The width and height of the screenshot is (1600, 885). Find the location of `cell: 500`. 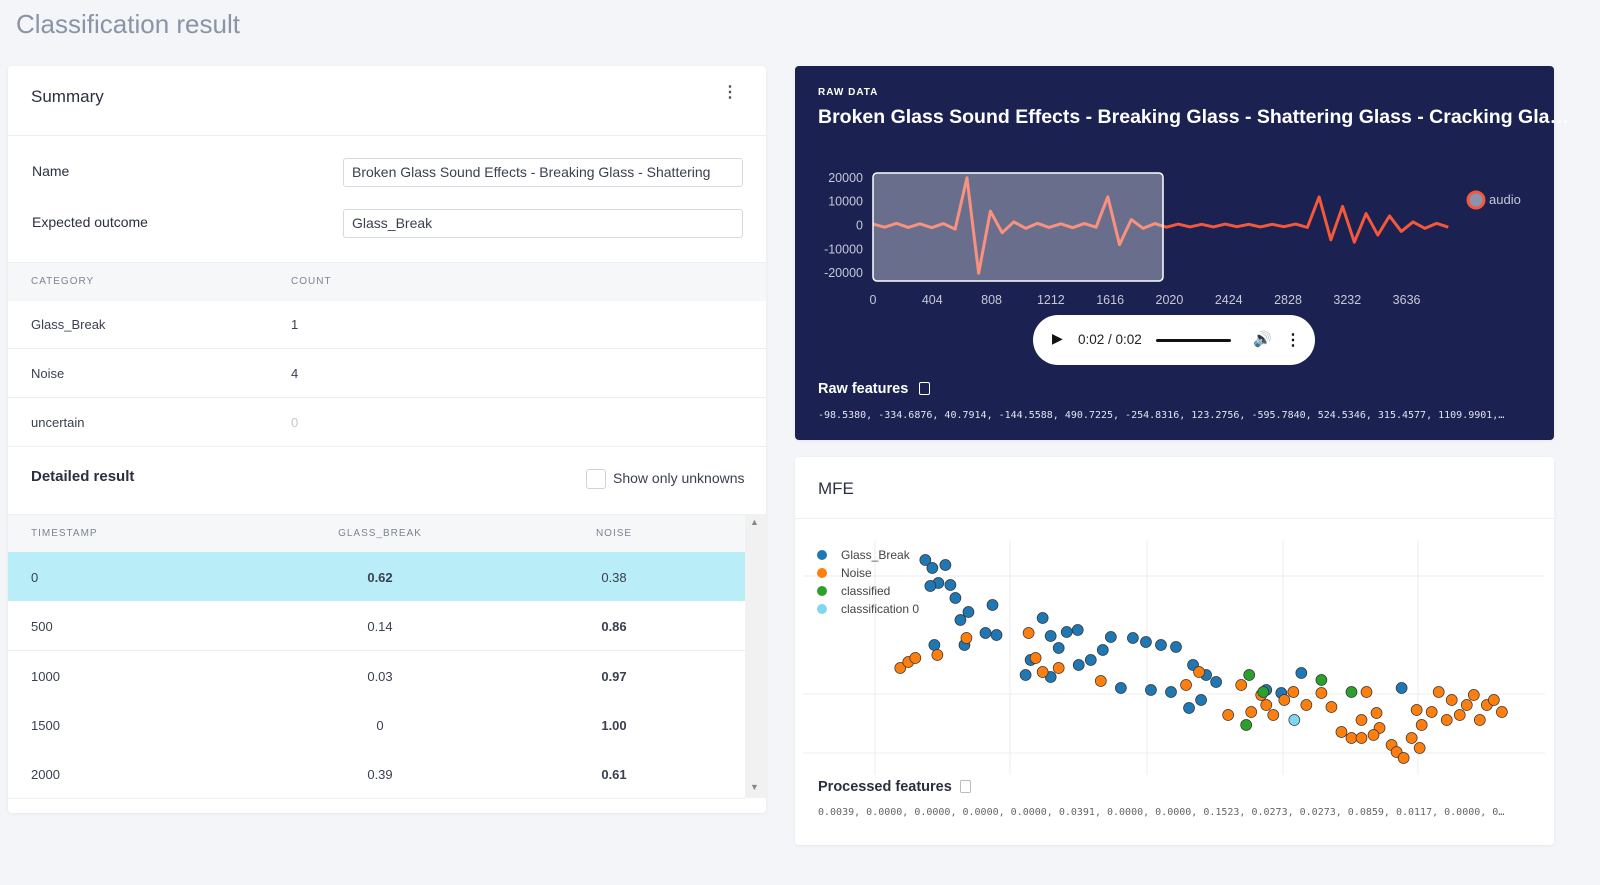

cell: 500 is located at coordinates (42, 627).